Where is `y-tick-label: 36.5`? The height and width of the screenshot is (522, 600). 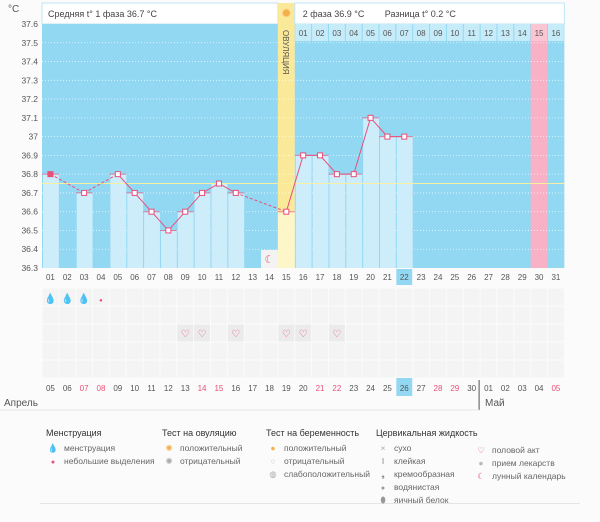 y-tick-label: 36.5 is located at coordinates (29, 230).